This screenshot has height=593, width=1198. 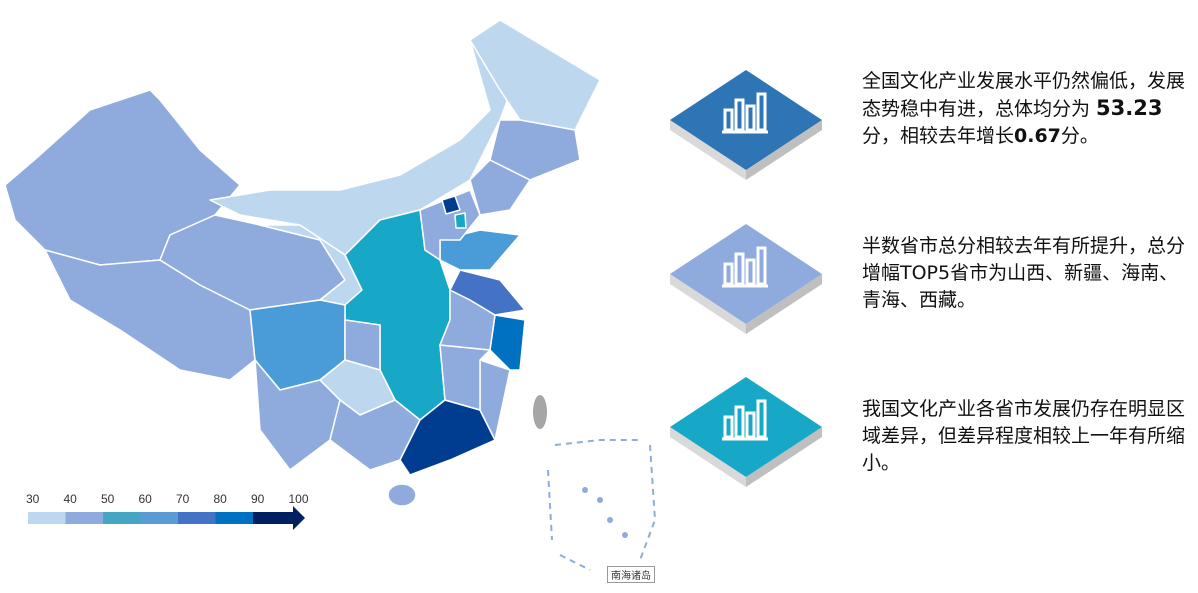 I want to click on color-legend, so click(x=166, y=518).